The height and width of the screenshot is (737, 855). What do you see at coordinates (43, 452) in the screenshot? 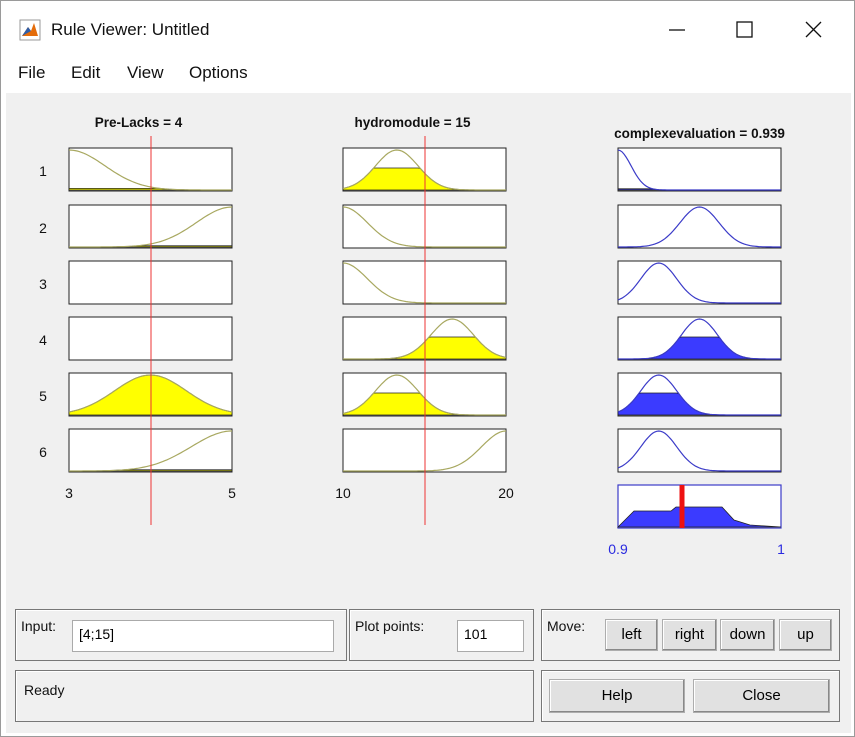
I see `rule-number: 6` at bounding box center [43, 452].